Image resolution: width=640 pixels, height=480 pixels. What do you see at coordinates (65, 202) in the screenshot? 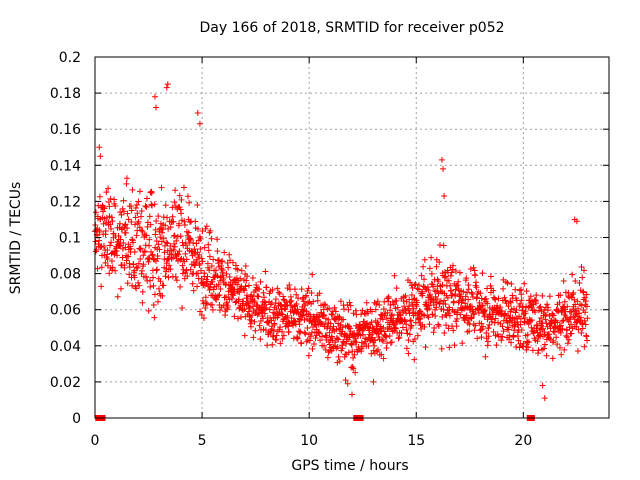
I see `y-tick-label: 0.12` at bounding box center [65, 202].